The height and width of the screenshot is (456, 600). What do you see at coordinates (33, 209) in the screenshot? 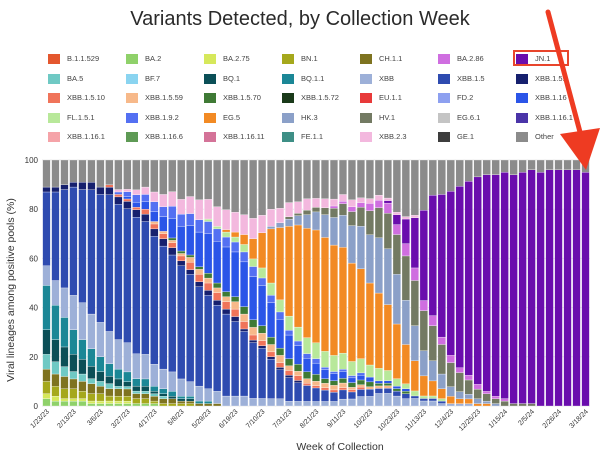
I see `y-tick-label: 80` at bounding box center [33, 209].